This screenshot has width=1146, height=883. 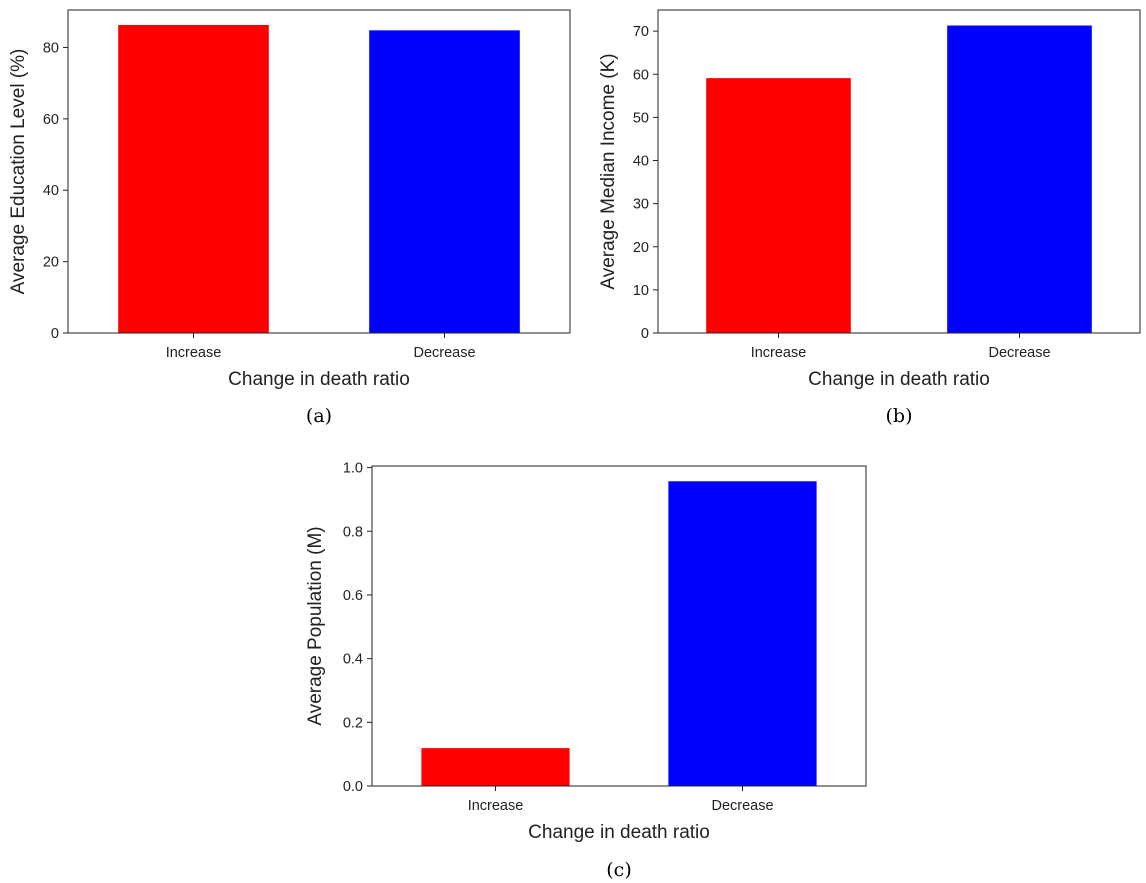 What do you see at coordinates (641, 291) in the screenshot?
I see `y-tick-label: 10` at bounding box center [641, 291].